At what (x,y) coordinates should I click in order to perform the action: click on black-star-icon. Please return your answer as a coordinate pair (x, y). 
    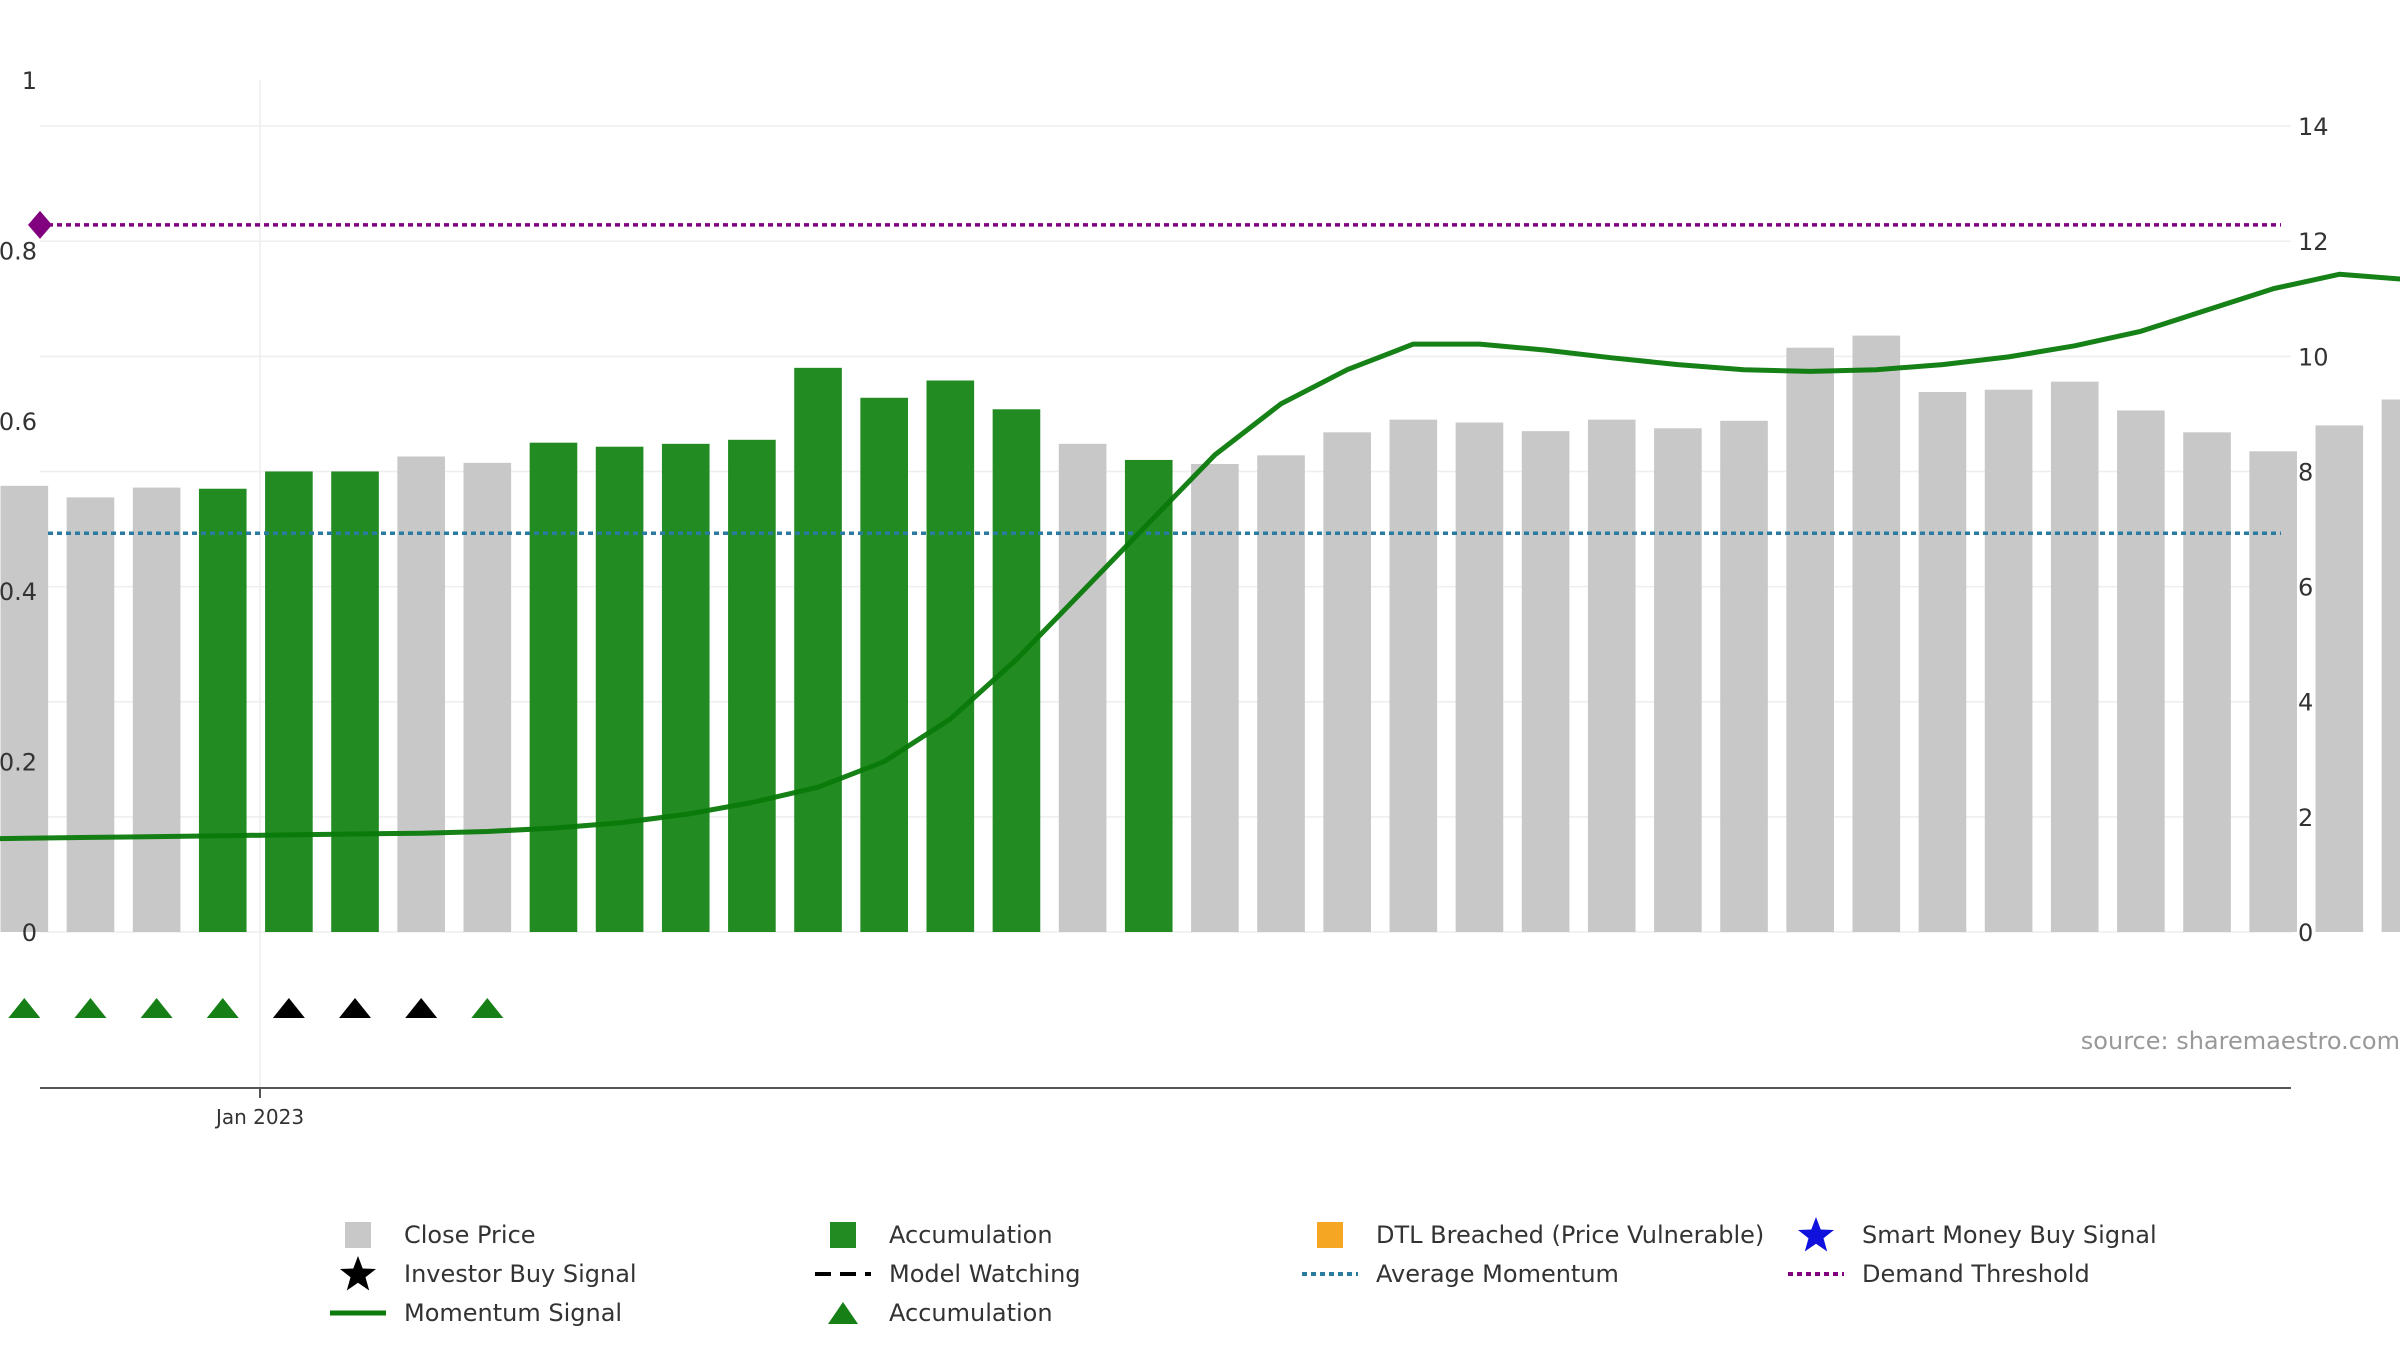
    Looking at the image, I should click on (358, 1273).